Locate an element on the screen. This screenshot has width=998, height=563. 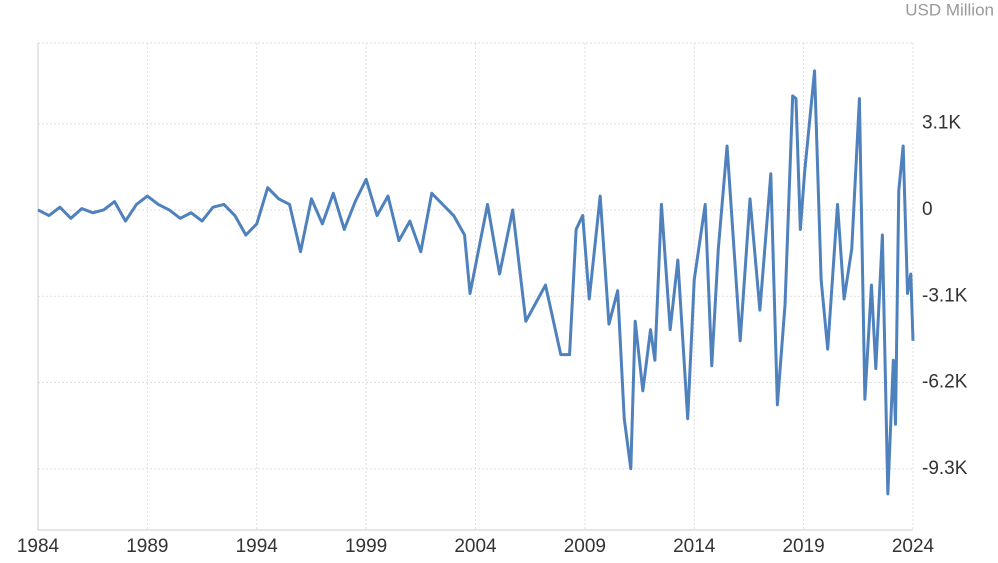
x-tick-label: 2009 is located at coordinates (585, 546).